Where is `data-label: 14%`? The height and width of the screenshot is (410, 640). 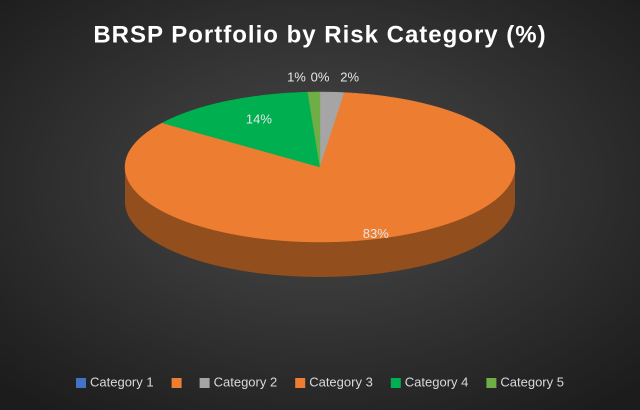
data-label: 14% is located at coordinates (259, 119).